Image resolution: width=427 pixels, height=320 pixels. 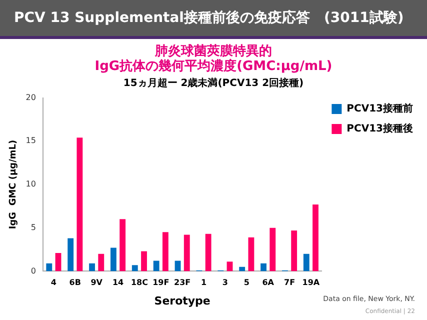 What do you see at coordinates (31, 184) in the screenshot?
I see `y-tick-label: 10` at bounding box center [31, 184].